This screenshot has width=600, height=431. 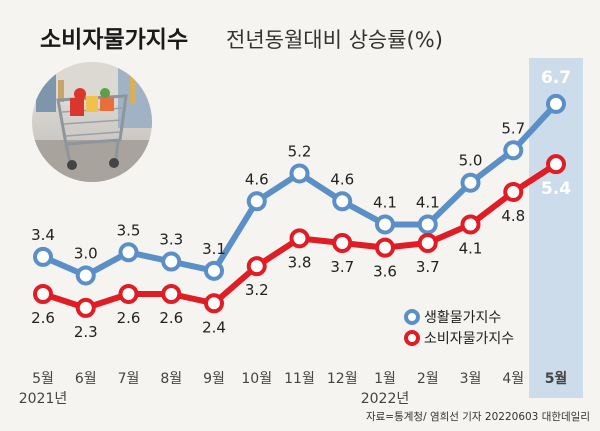 I want to click on x-tick-3: 8월, so click(x=171, y=379).